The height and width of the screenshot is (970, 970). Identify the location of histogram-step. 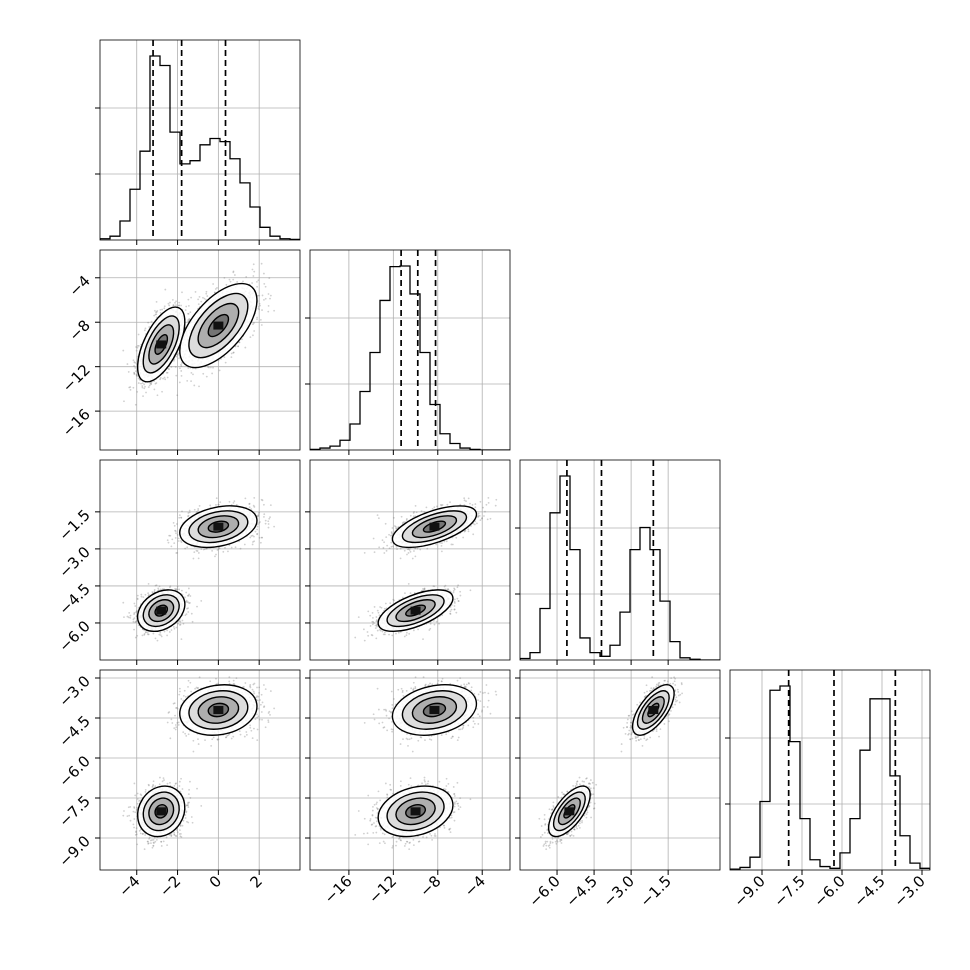
(410, 357).